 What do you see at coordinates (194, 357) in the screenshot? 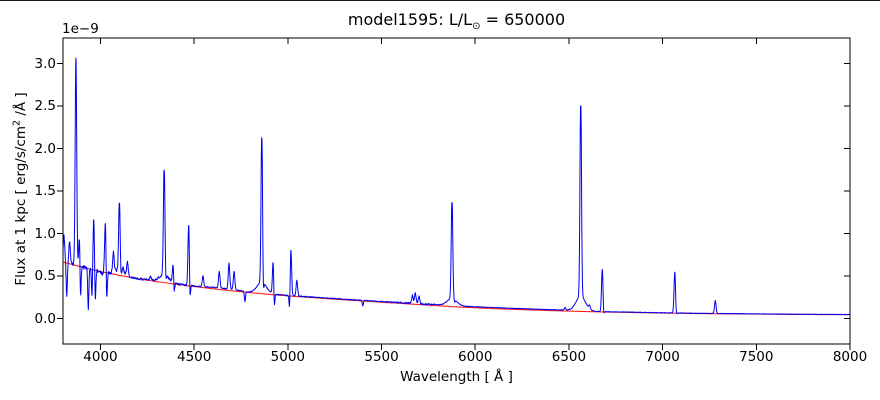
I see `x-tick-label: 4500` at bounding box center [194, 357].